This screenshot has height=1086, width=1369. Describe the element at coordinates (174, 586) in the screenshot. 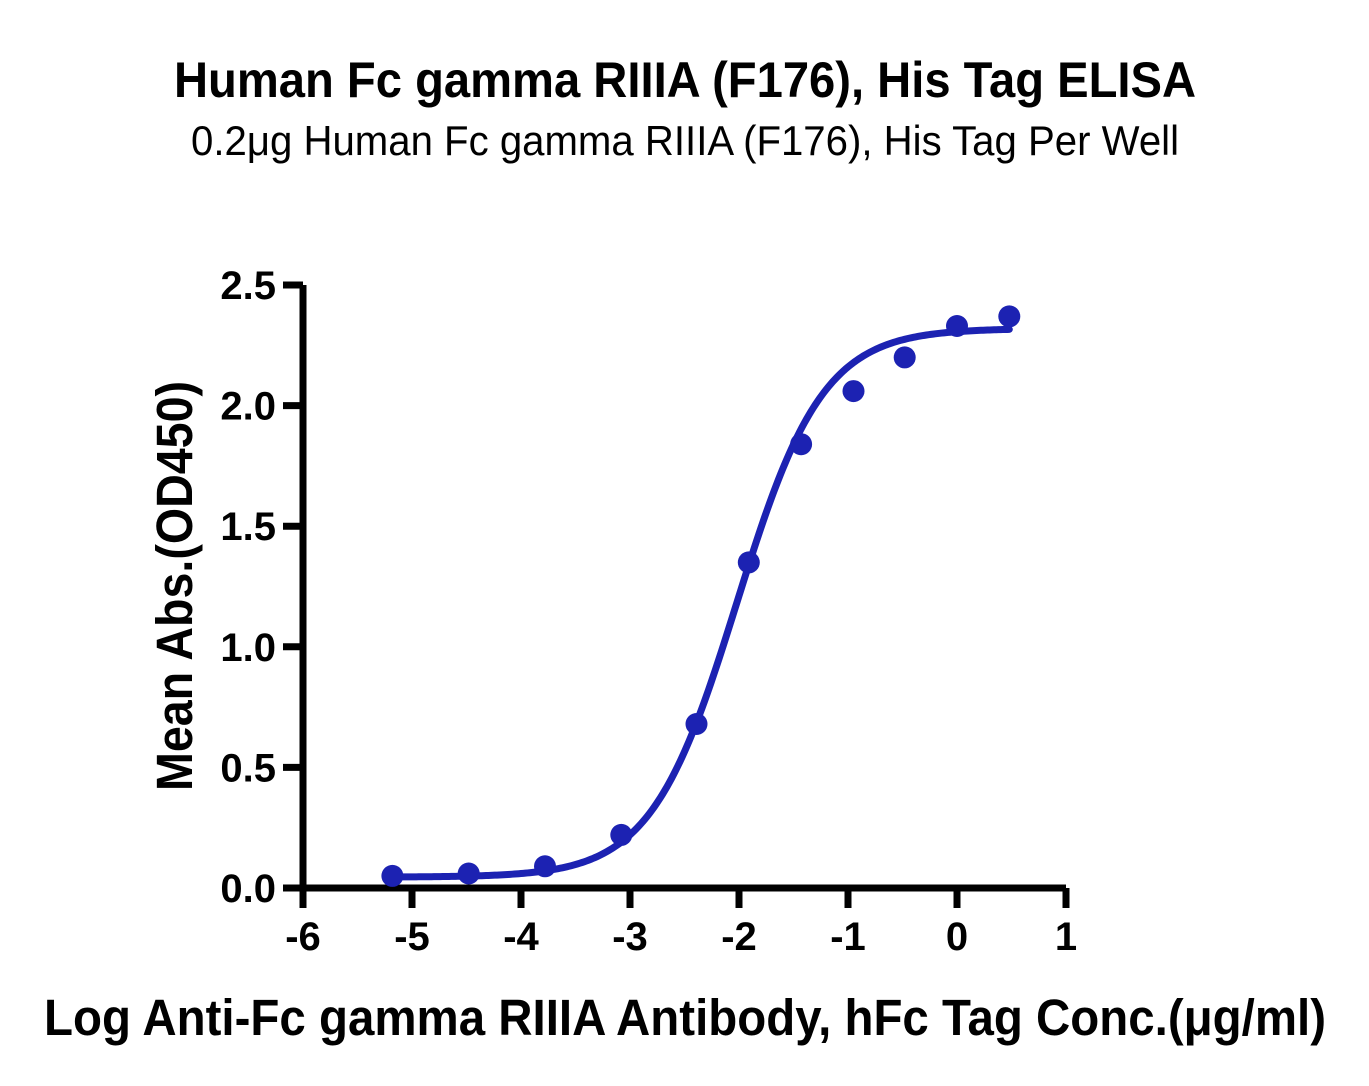

I see `y-axis-label: Mean Abs.(OD450)` at that location.